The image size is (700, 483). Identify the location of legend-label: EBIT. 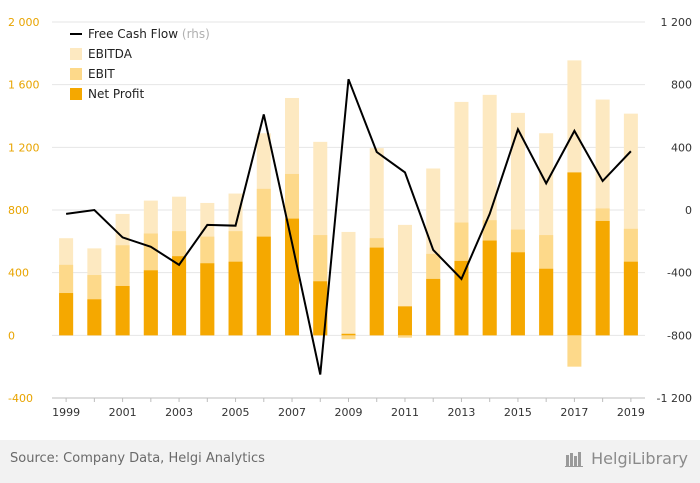
(101, 74).